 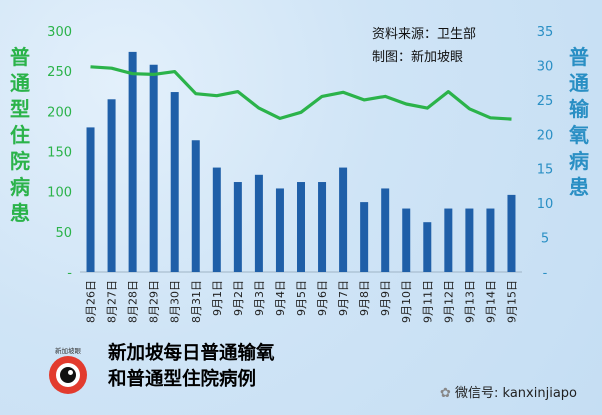 What do you see at coordinates (545, 273) in the screenshot?
I see `y-tick-right: -` at bounding box center [545, 273].